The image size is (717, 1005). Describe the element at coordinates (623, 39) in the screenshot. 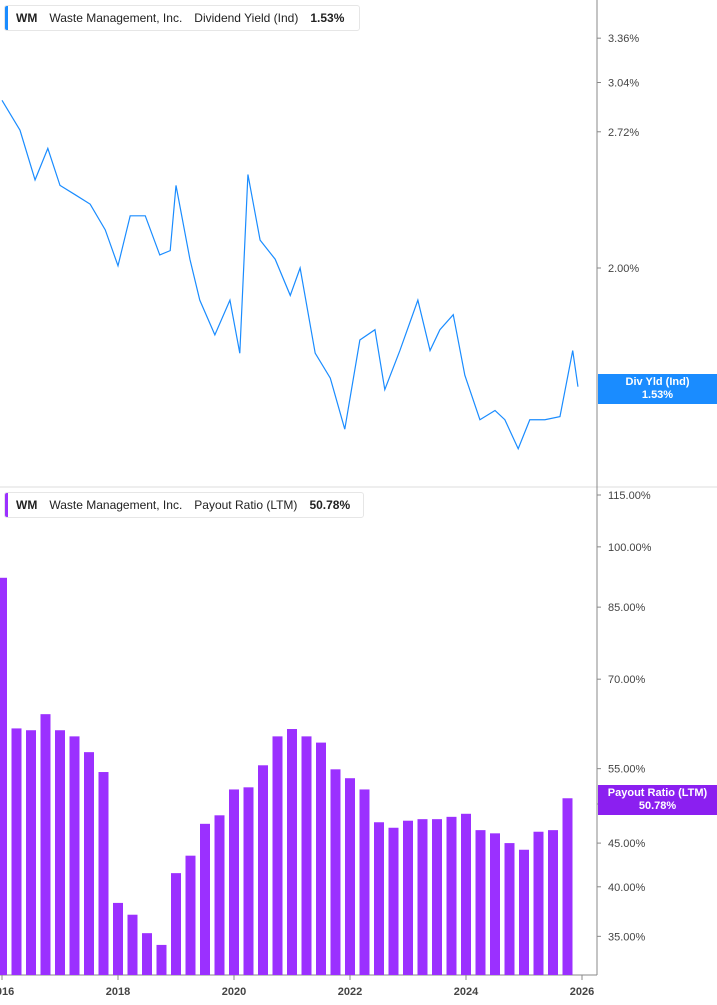

I see `y-tick-label: 3.36%` at that location.